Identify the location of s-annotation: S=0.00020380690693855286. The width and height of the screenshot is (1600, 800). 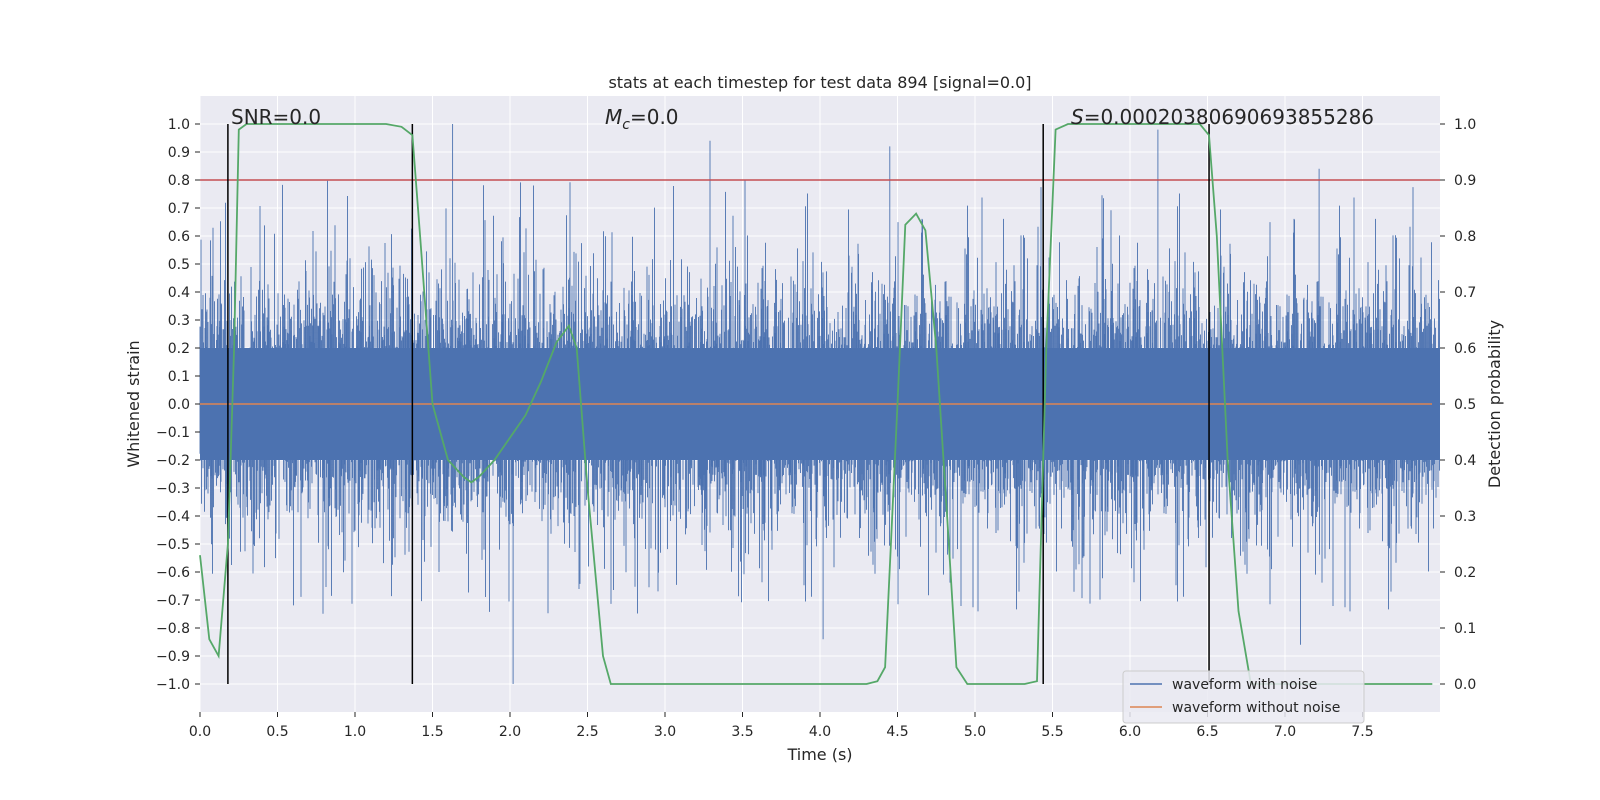
(1222, 117).